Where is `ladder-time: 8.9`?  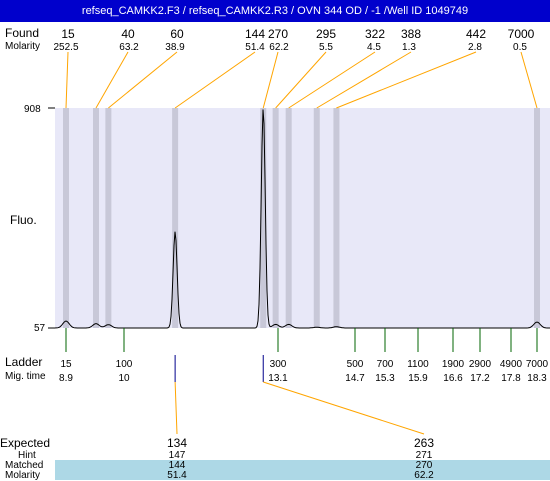 ladder-time: 8.9 is located at coordinates (66, 378).